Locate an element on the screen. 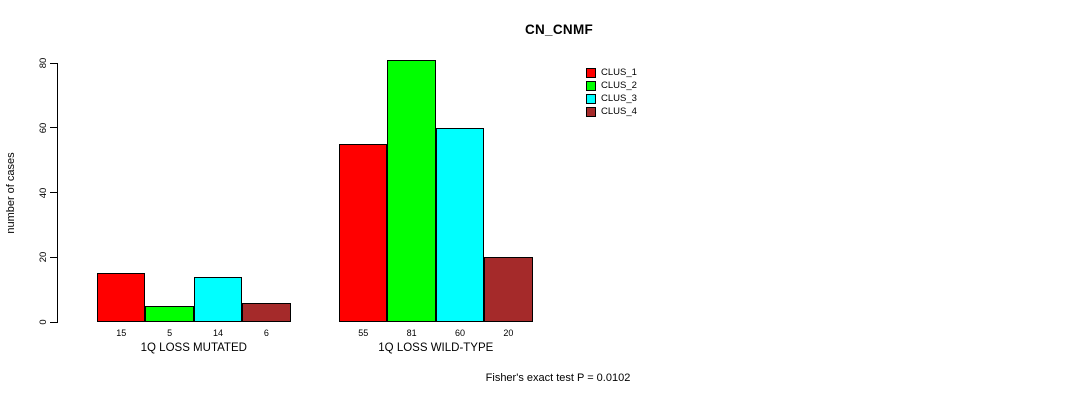 This screenshot has width=1090, height=400. legend-item-CLUS_4: CLUS_4 is located at coordinates (611, 111).